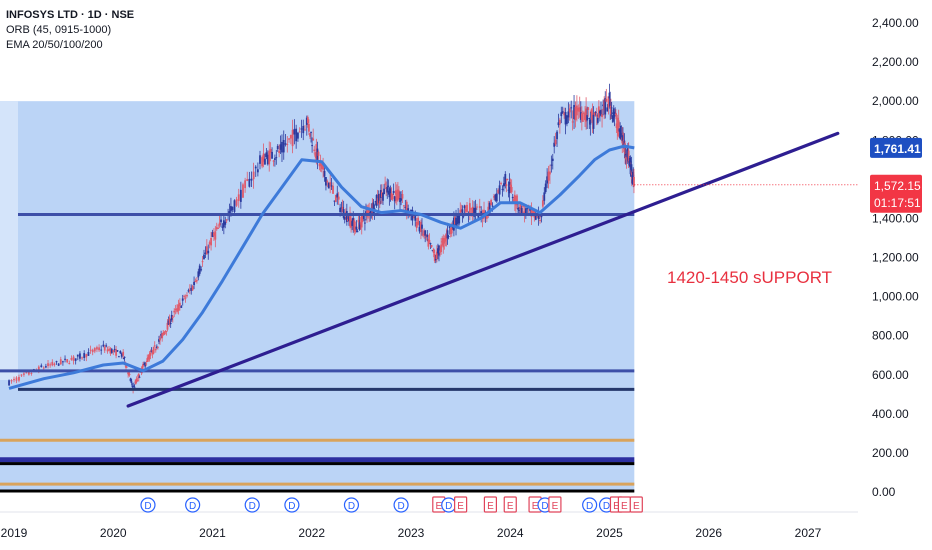 Image resolution: width=932 pixels, height=550 pixels. I want to click on earnings-event-marker, so click(490, 504).